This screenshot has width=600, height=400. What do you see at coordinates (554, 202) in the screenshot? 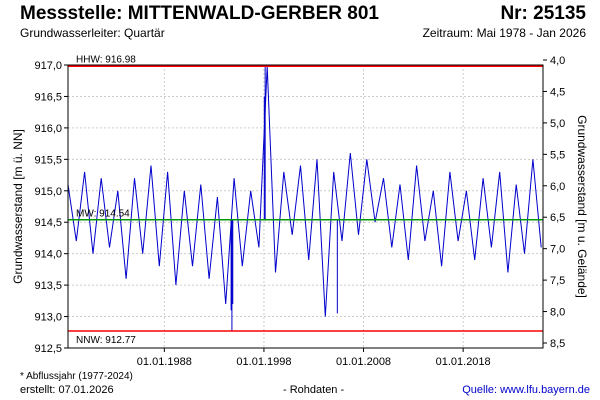
I see `y-axis-right: 4,0 4,5 5,0 5,5 6,0 6,5 7,0 7,5 8,0 8,5` at bounding box center [554, 202].